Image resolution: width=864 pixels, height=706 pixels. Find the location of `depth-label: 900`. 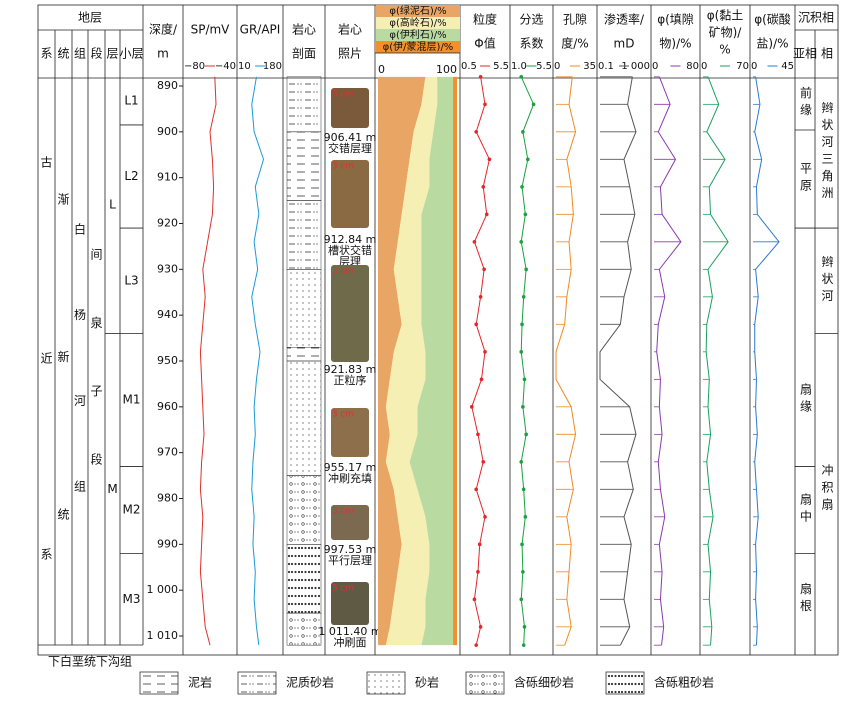

depth-label: 900 is located at coordinates (167, 131).